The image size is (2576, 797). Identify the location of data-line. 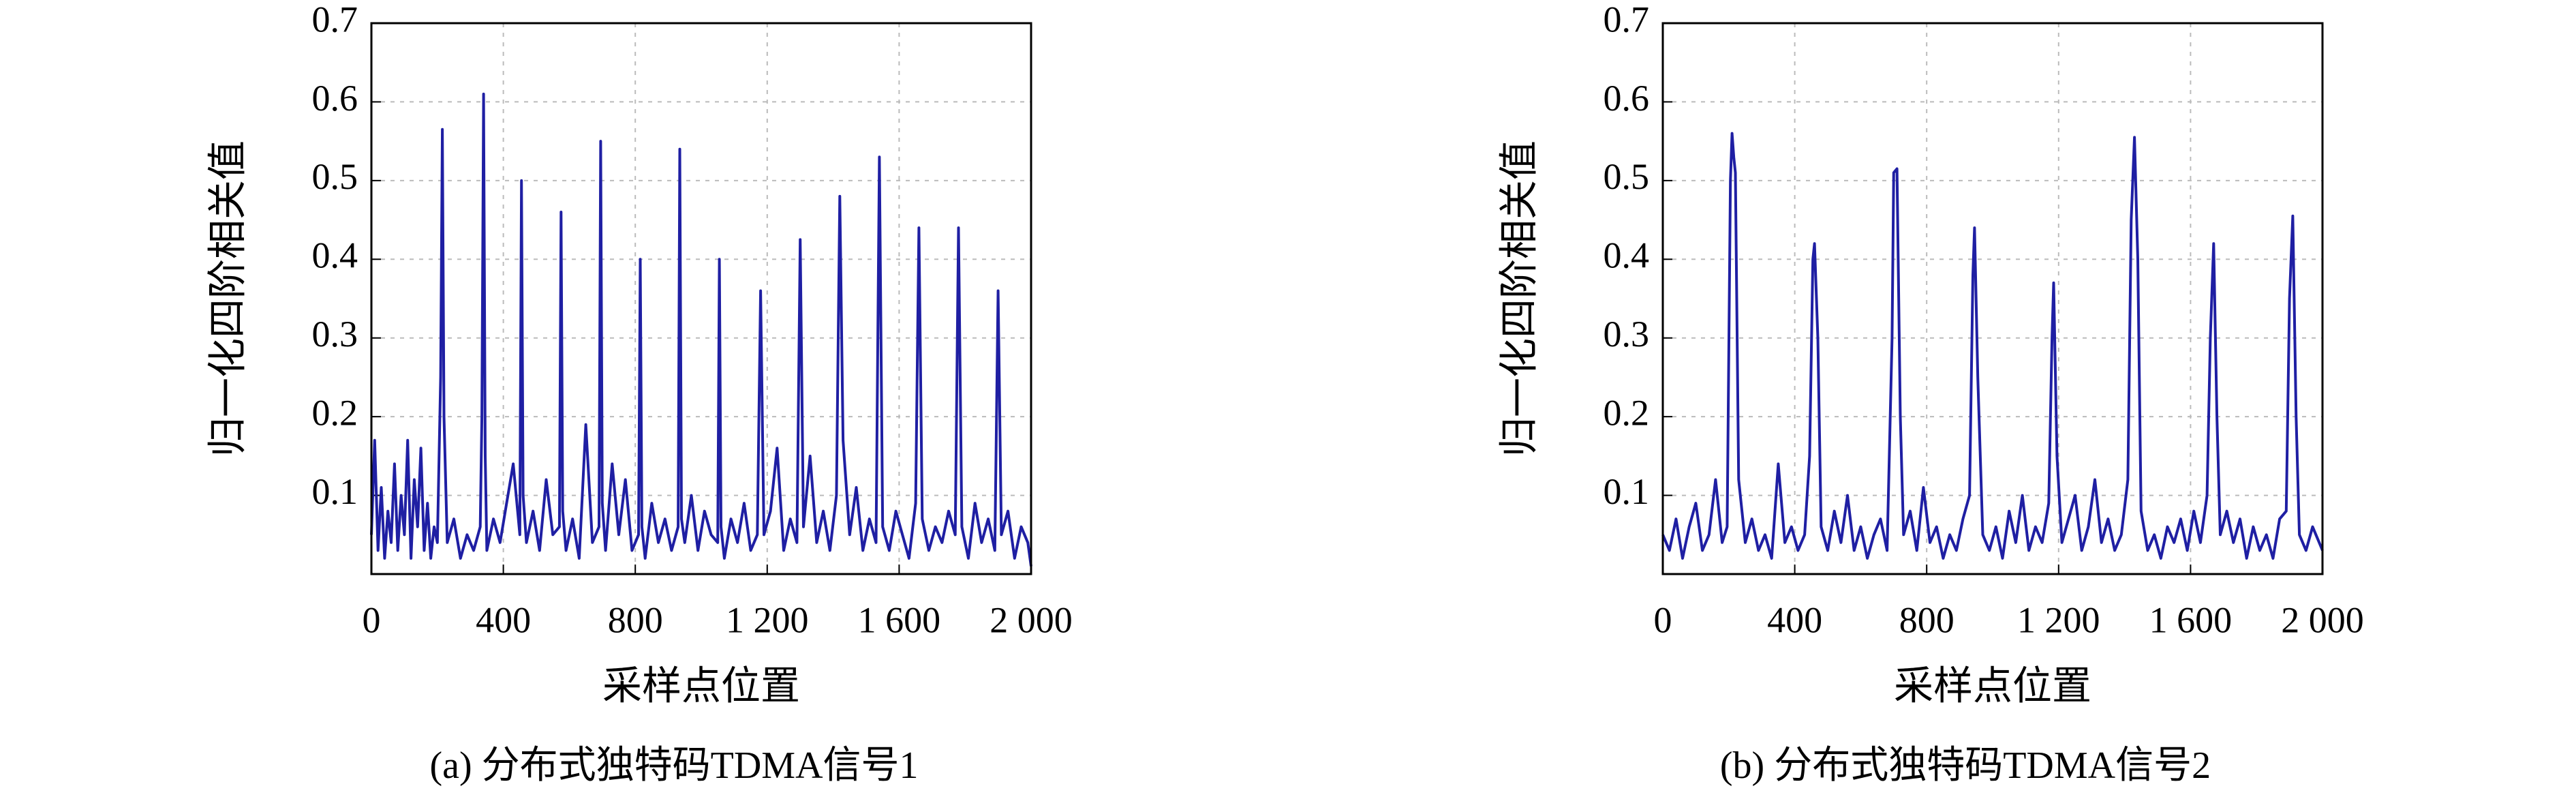
(1992, 346).